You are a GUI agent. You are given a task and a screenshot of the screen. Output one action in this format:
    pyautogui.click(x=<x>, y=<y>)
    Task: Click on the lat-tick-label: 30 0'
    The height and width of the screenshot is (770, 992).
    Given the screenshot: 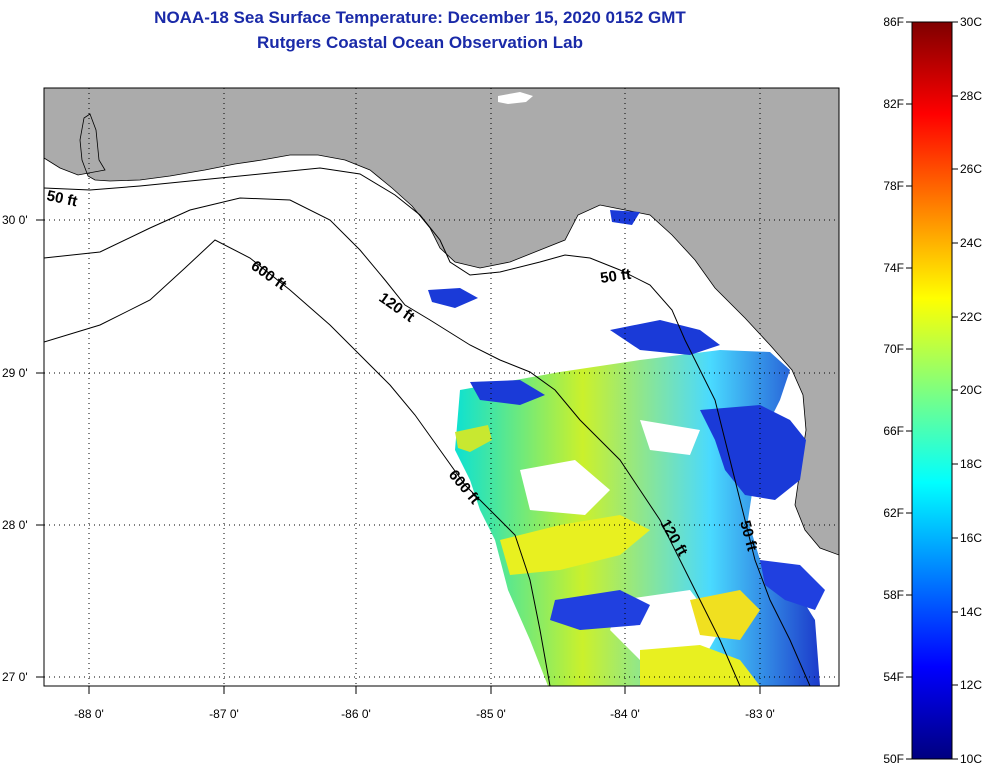 What is the action you would take?
    pyautogui.click(x=15, y=220)
    